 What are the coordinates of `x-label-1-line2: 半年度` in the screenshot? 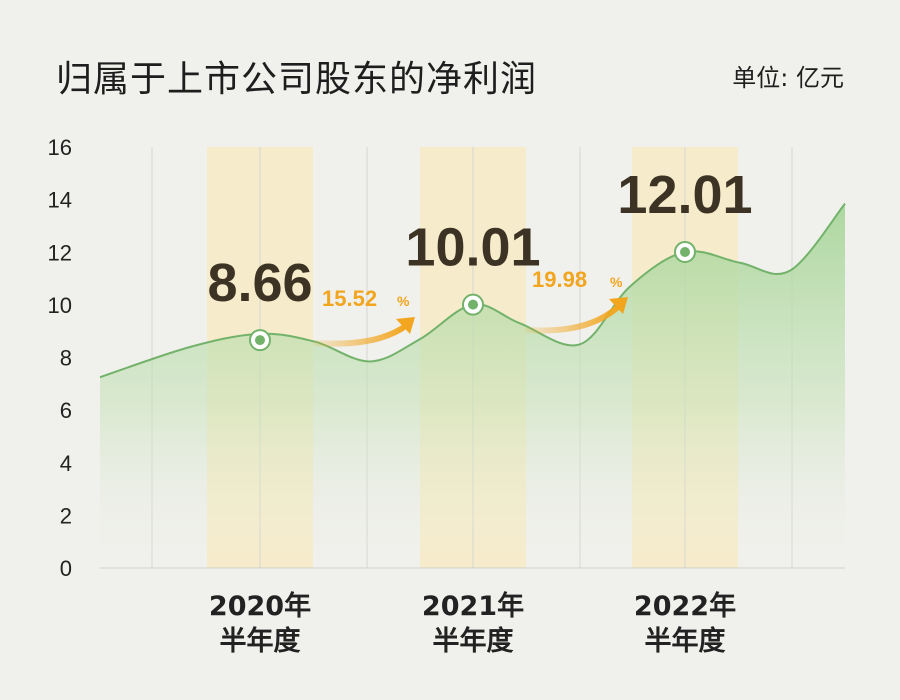 It's located at (260, 641).